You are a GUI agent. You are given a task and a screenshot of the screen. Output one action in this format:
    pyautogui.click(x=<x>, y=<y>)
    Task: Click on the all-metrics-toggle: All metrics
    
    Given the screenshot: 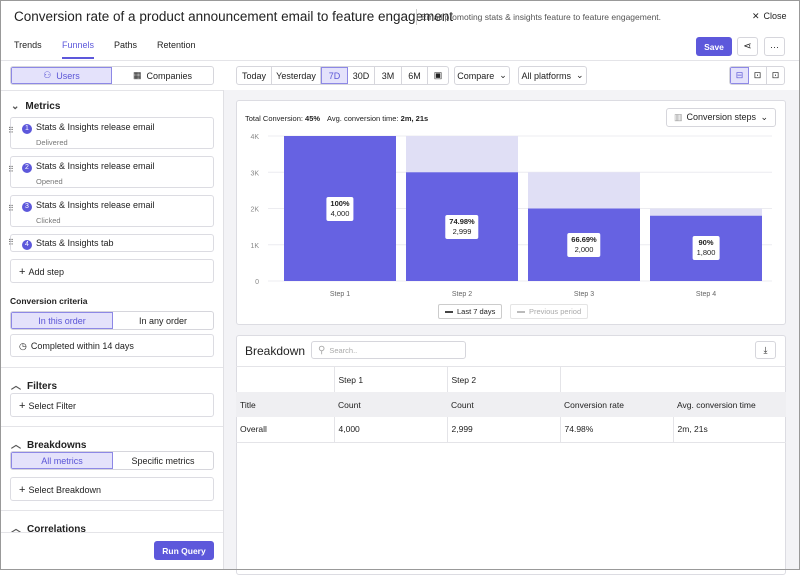 What is the action you would take?
    pyautogui.click(x=62, y=460)
    